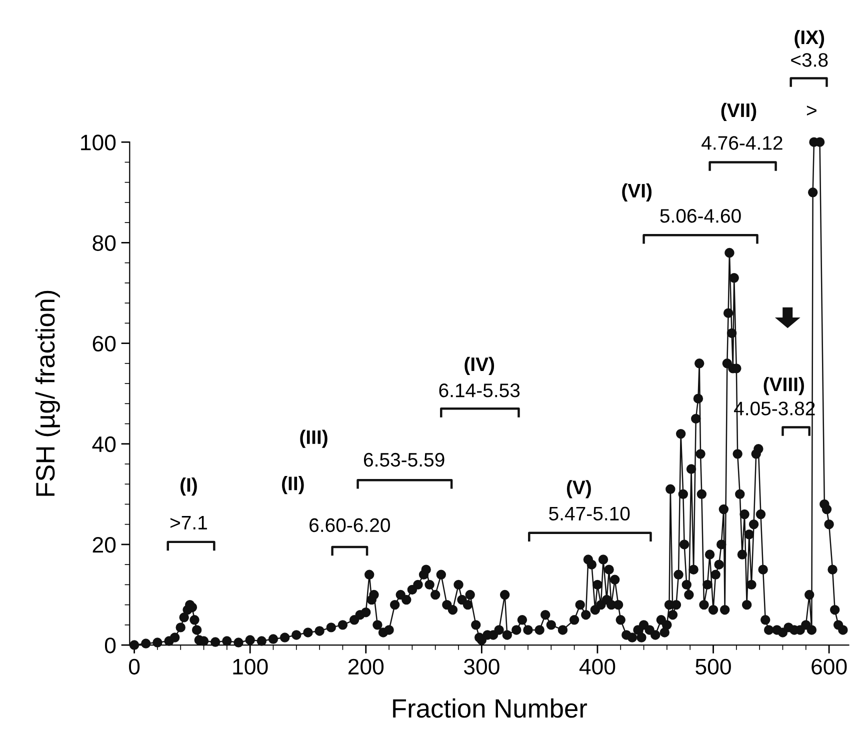 The width and height of the screenshot is (853, 744). Describe the element at coordinates (188, 487) in the screenshot. I see `annotation: (I)` at that location.